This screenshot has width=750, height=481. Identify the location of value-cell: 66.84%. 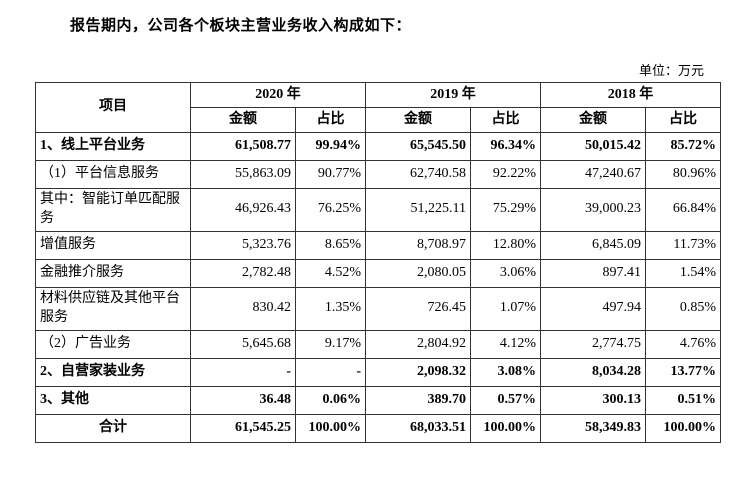
(683, 210).